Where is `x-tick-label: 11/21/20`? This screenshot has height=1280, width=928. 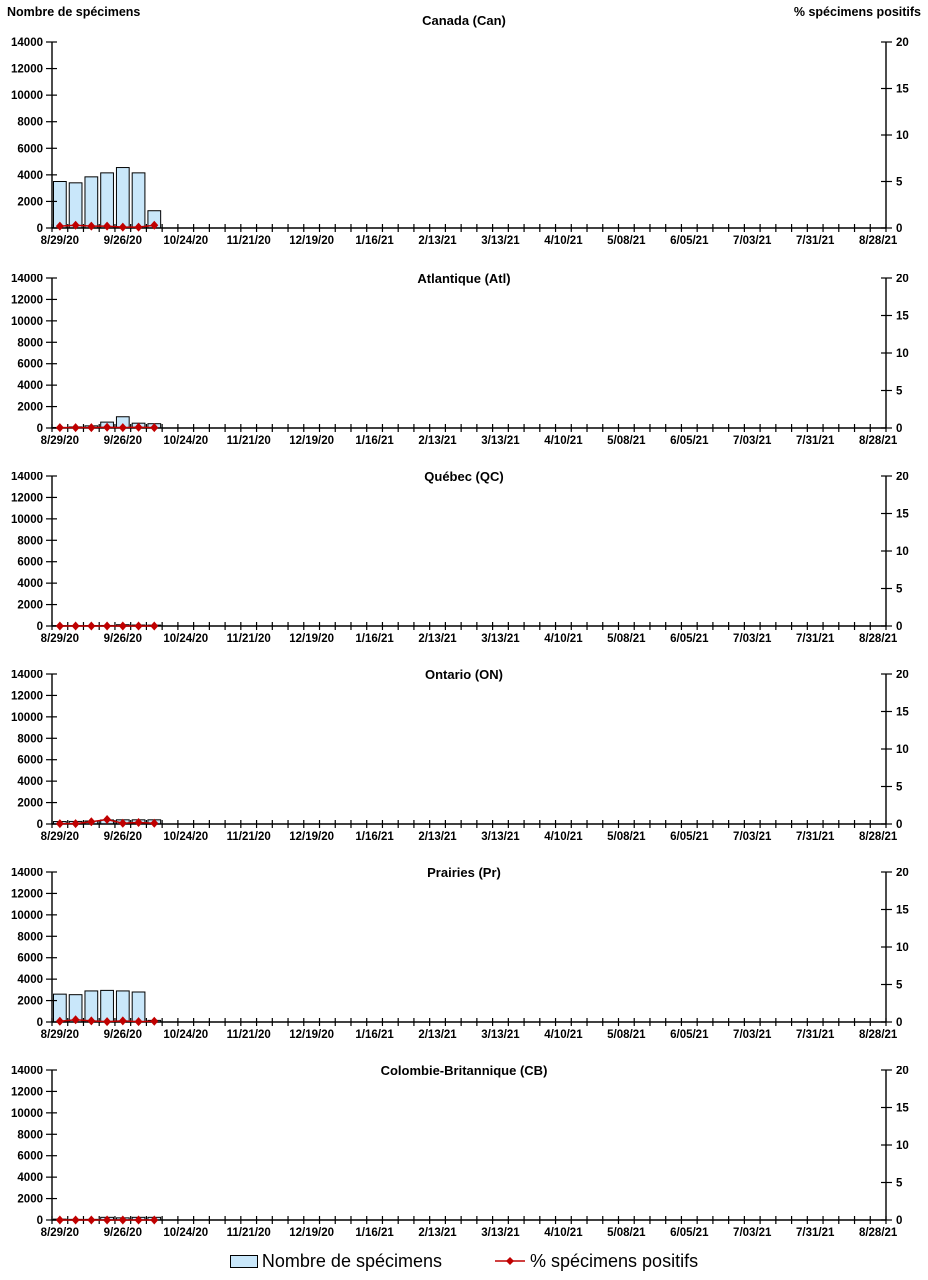 x-tick-label: 11/21/20 is located at coordinates (249, 837).